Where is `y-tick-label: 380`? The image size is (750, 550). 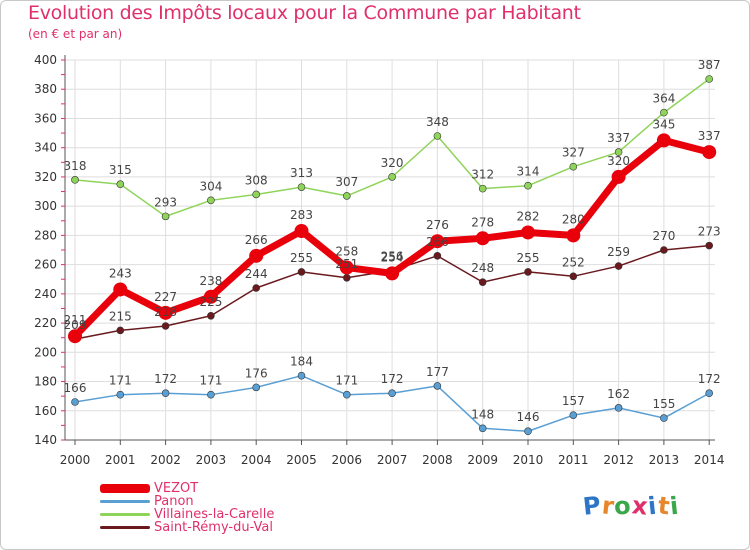
y-tick-label: 380 is located at coordinates (45, 89).